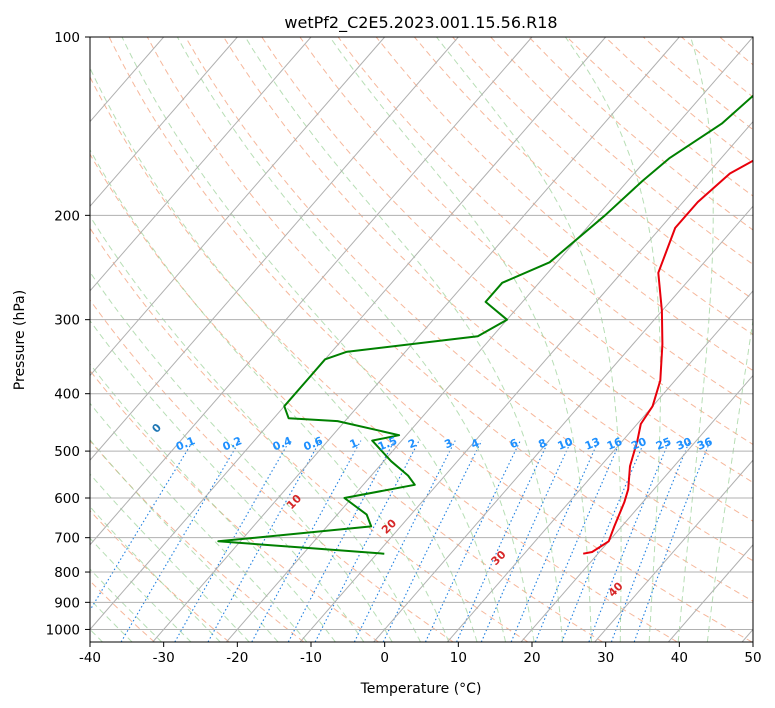 Image resolution: width=775 pixels, height=708 pixels. Describe the element at coordinates (67, 499) in the screenshot. I see `y-tick-label: 600` at that location.